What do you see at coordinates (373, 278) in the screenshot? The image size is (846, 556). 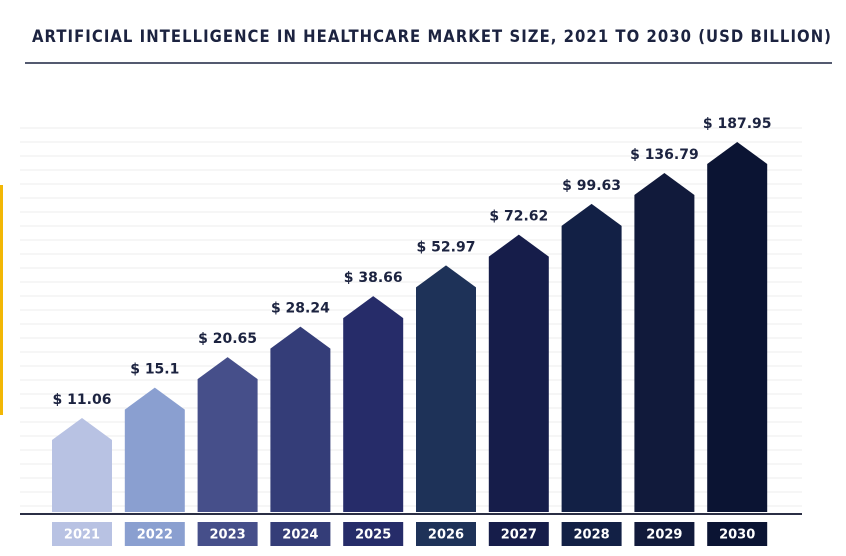 I see `value-label: $ 38.66` at bounding box center [373, 278].